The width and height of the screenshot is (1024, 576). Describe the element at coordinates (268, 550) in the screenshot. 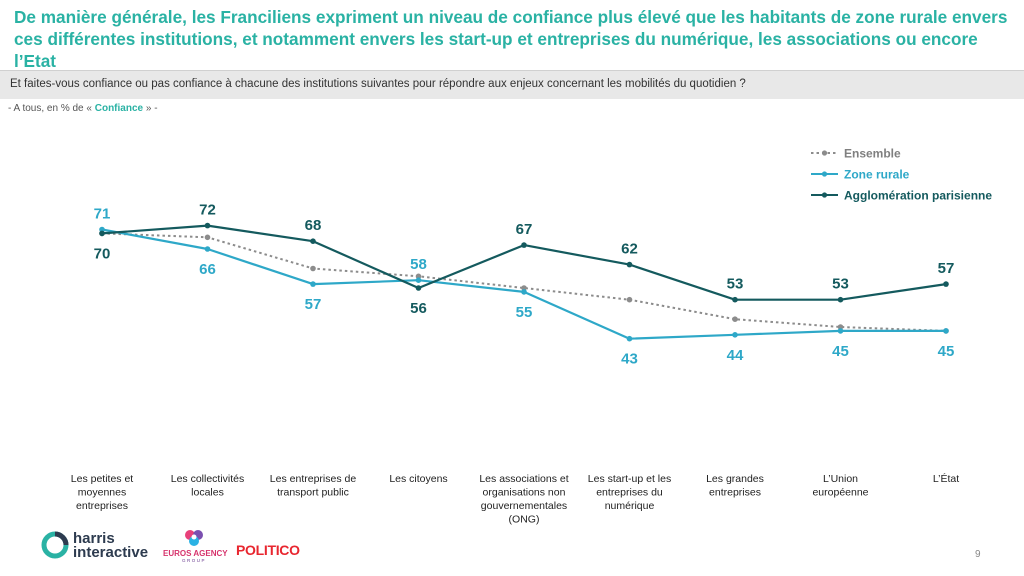

I see `politico-logo: POLITICO` at that location.